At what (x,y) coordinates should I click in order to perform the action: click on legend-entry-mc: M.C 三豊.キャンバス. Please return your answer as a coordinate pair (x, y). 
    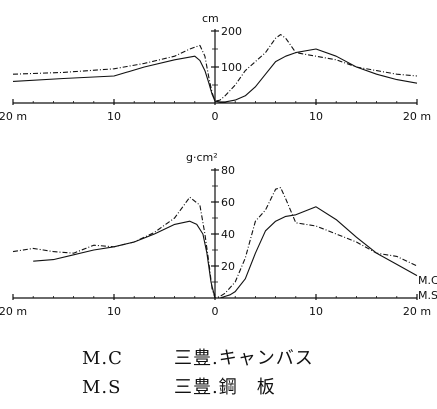
    Looking at the image, I should click on (198, 357).